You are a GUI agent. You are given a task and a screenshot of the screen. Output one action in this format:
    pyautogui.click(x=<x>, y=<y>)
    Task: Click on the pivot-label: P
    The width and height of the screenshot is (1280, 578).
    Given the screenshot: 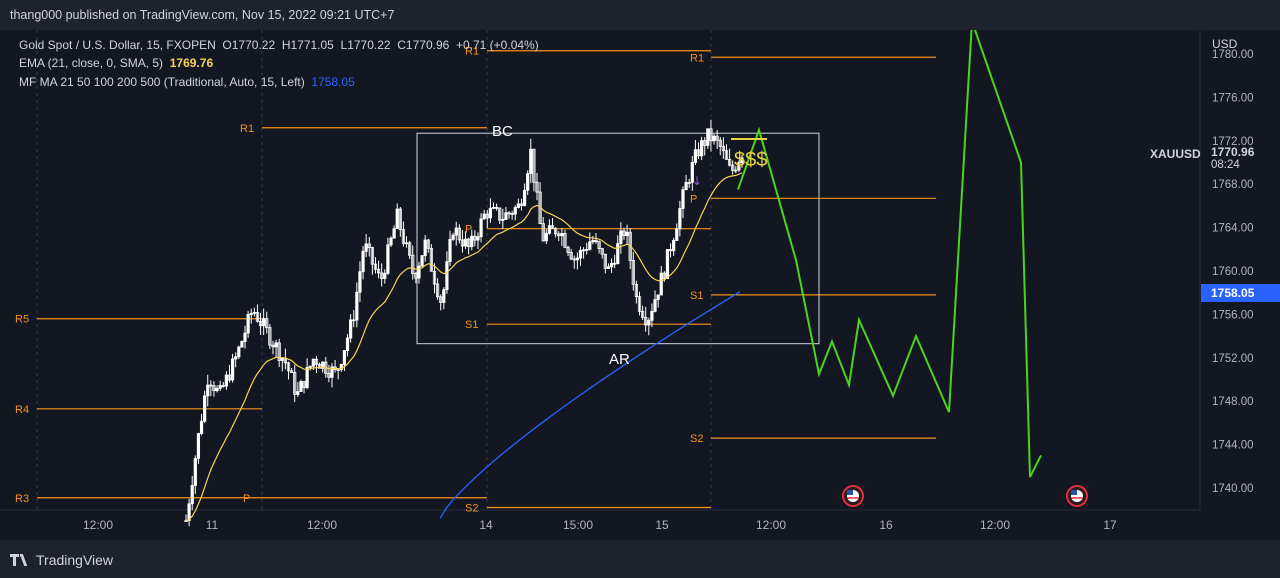 What is the action you would take?
    pyautogui.click(x=693, y=199)
    